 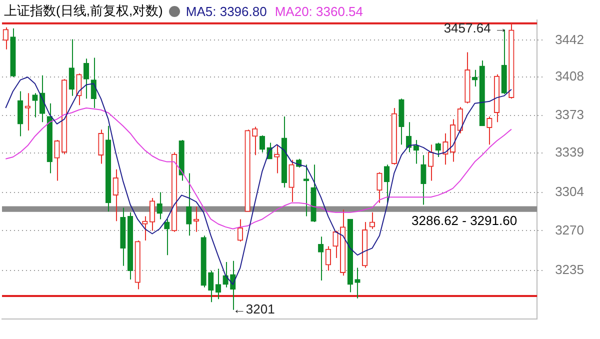 I want to click on y-tick-label: 3304, so click(x=569, y=191).